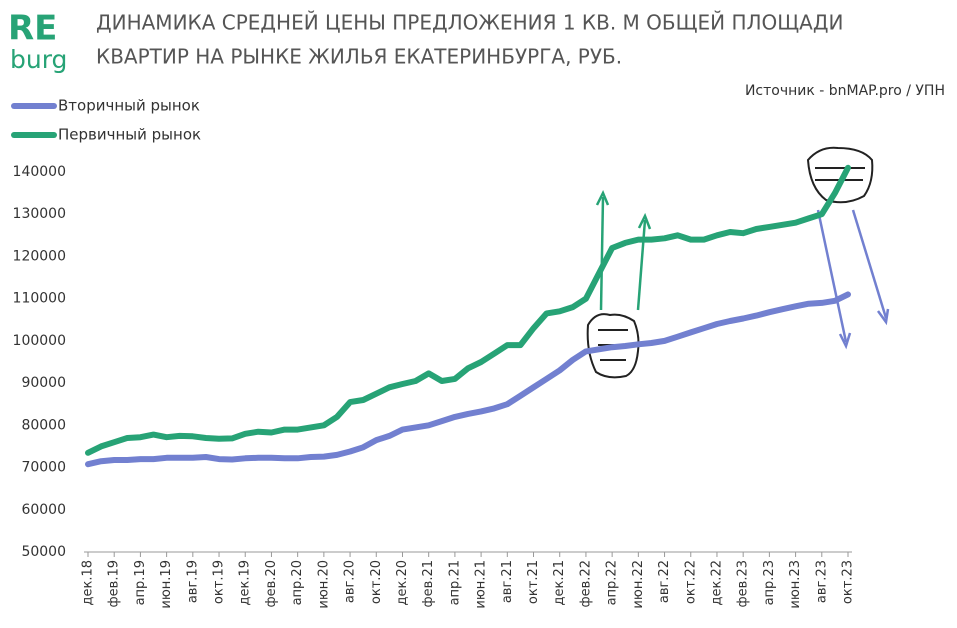 Image resolution: width=957 pixels, height=628 pixels. What do you see at coordinates (716, 583) in the screenshot?
I see `x-tick-label: дек.22` at bounding box center [716, 583].